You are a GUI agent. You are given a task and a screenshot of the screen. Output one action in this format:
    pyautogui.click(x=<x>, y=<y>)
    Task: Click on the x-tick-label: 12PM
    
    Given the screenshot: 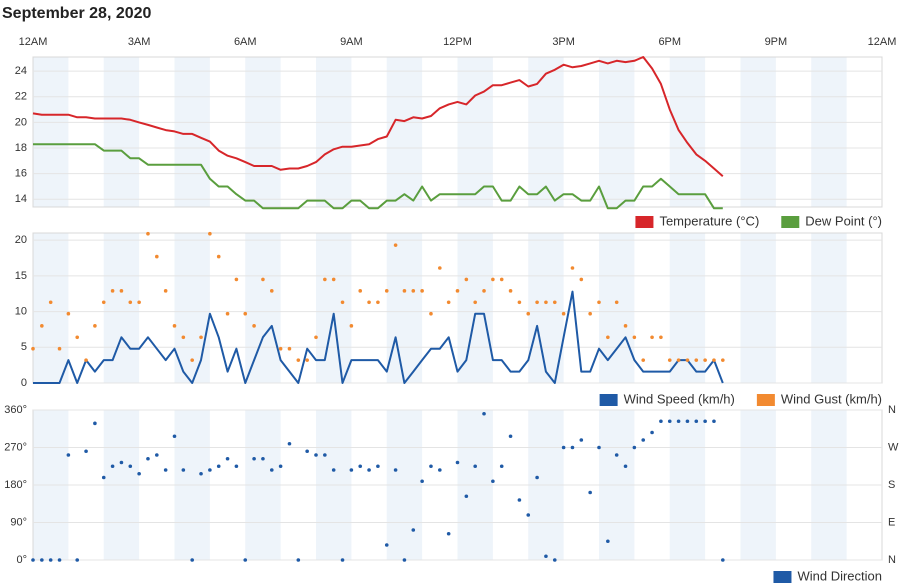 What is the action you would take?
    pyautogui.click(x=457, y=42)
    